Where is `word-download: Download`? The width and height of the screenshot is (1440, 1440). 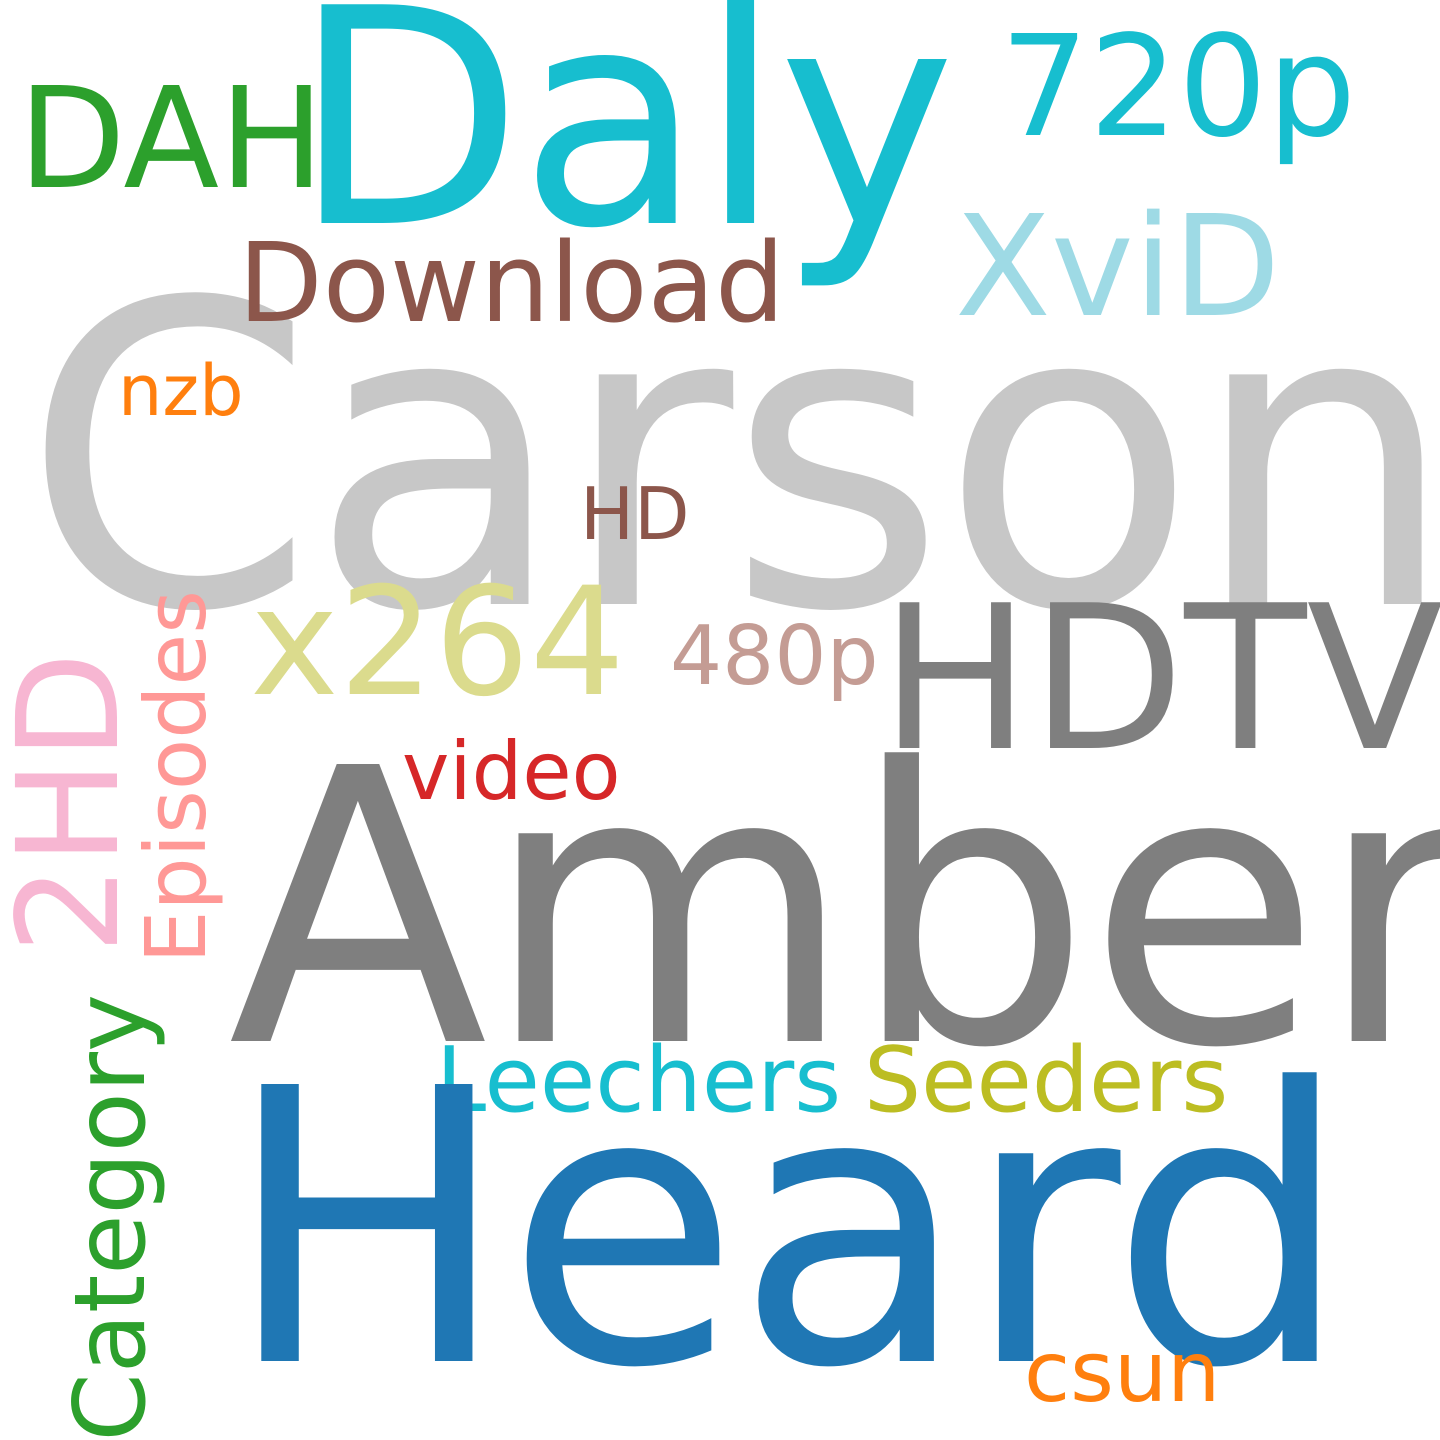 word-download: Download is located at coordinates (511, 283).